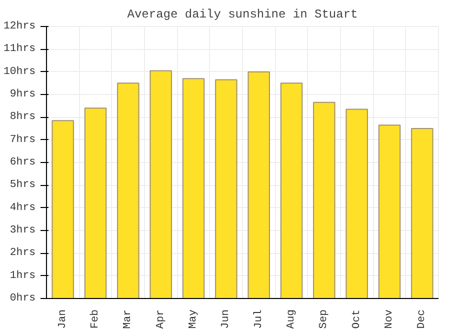 The width and height of the screenshot is (474, 331). What do you see at coordinates (23, 117) in the screenshot?
I see `y-tick-label: 8hrs` at bounding box center [23, 117].